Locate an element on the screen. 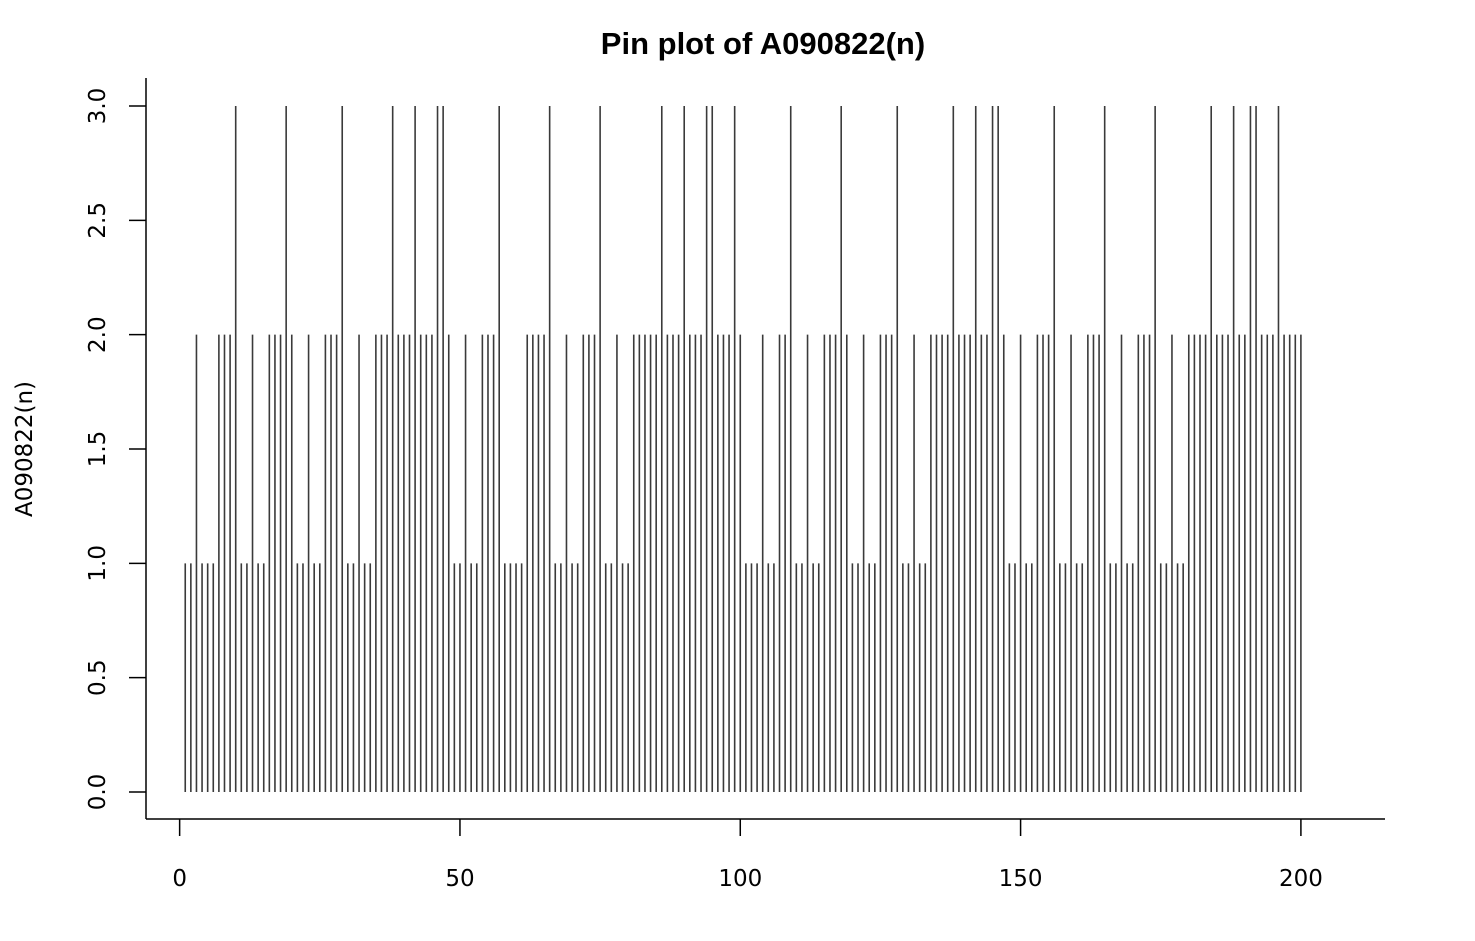  x-axis: 0 50 100 150 200 is located at coordinates (747, 855).